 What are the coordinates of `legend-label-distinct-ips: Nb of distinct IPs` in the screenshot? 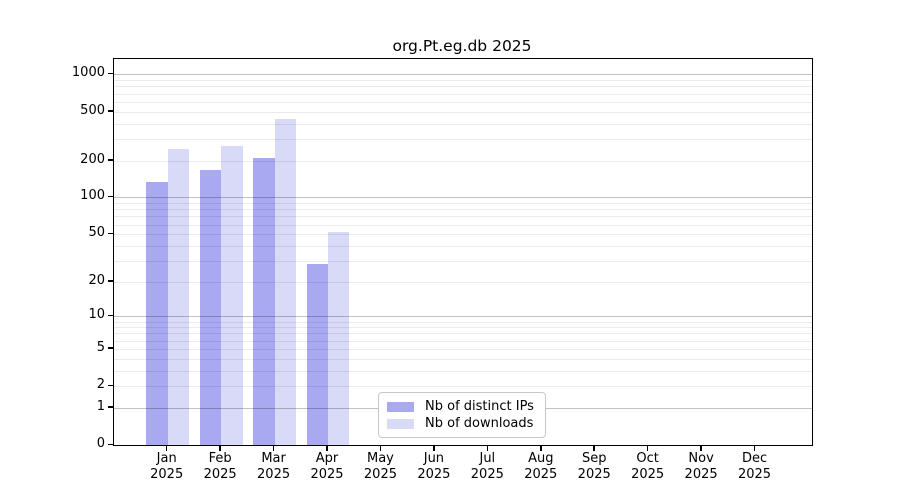 It's located at (479, 406).